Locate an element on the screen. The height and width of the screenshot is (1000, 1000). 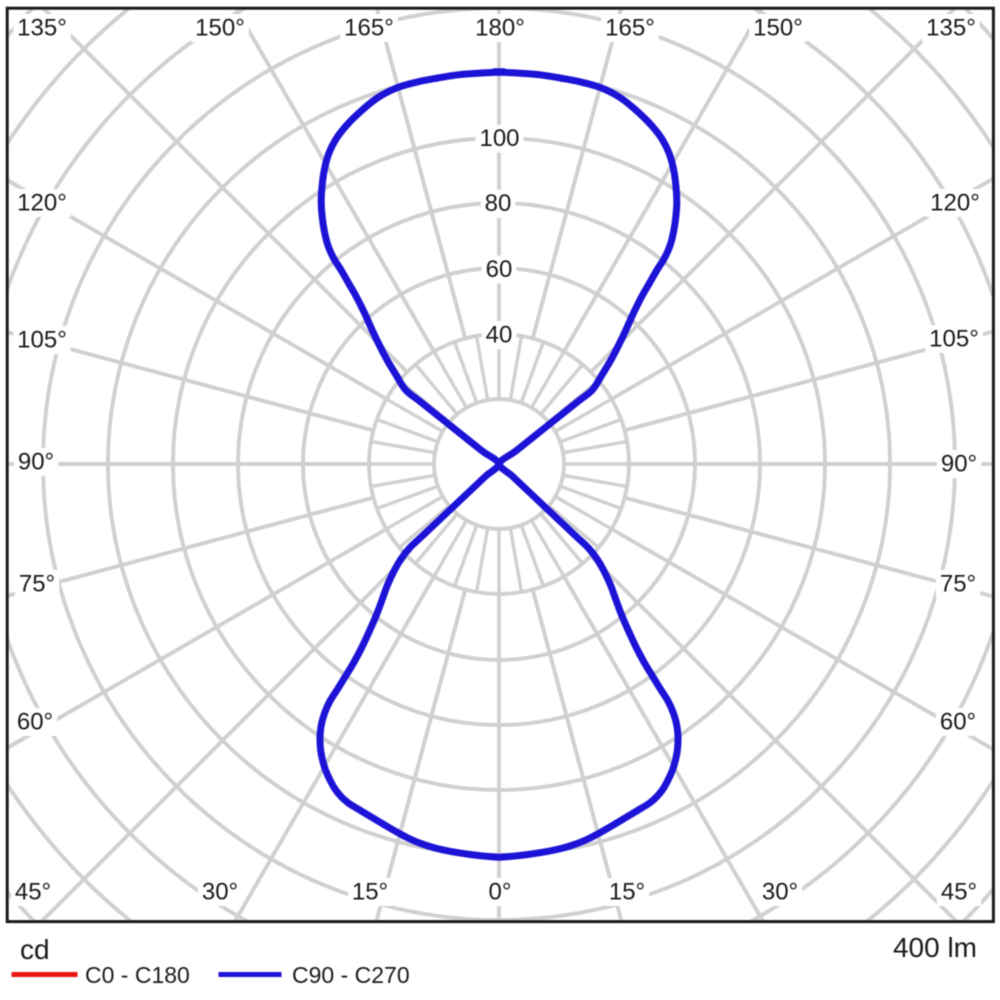
svg-text: 180° is located at coordinates (500, 28).